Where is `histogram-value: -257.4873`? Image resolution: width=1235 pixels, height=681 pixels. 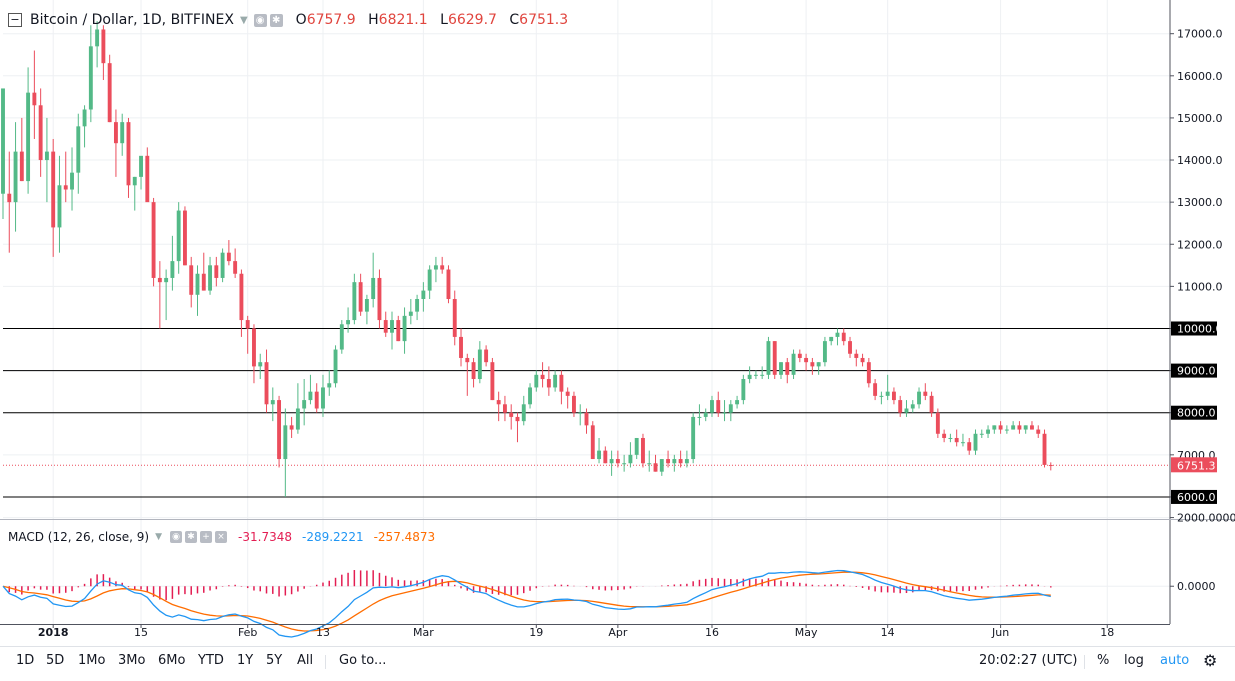
histogram-value: -257.4873 is located at coordinates (404, 537).